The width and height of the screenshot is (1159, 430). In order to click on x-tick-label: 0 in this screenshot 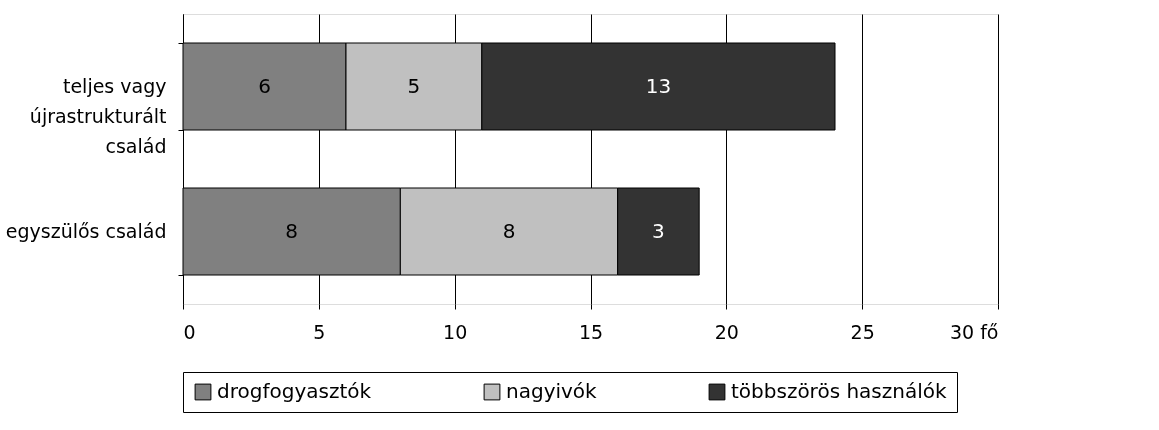, I will do `click(189, 331)`.